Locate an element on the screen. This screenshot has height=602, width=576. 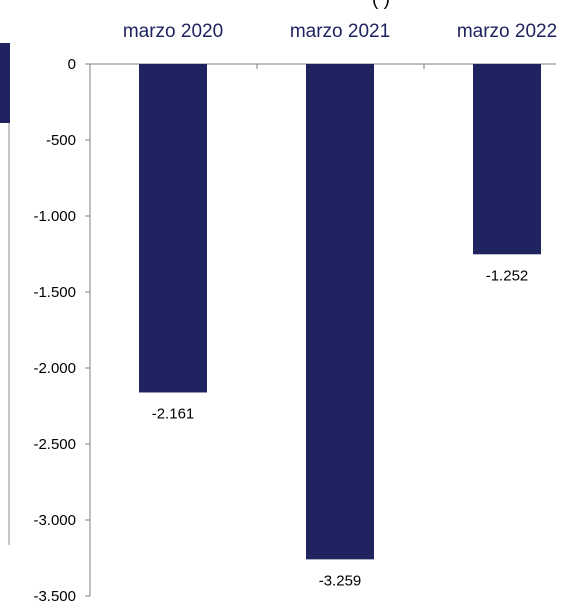
category-label: marzo 2021 is located at coordinates (340, 31).